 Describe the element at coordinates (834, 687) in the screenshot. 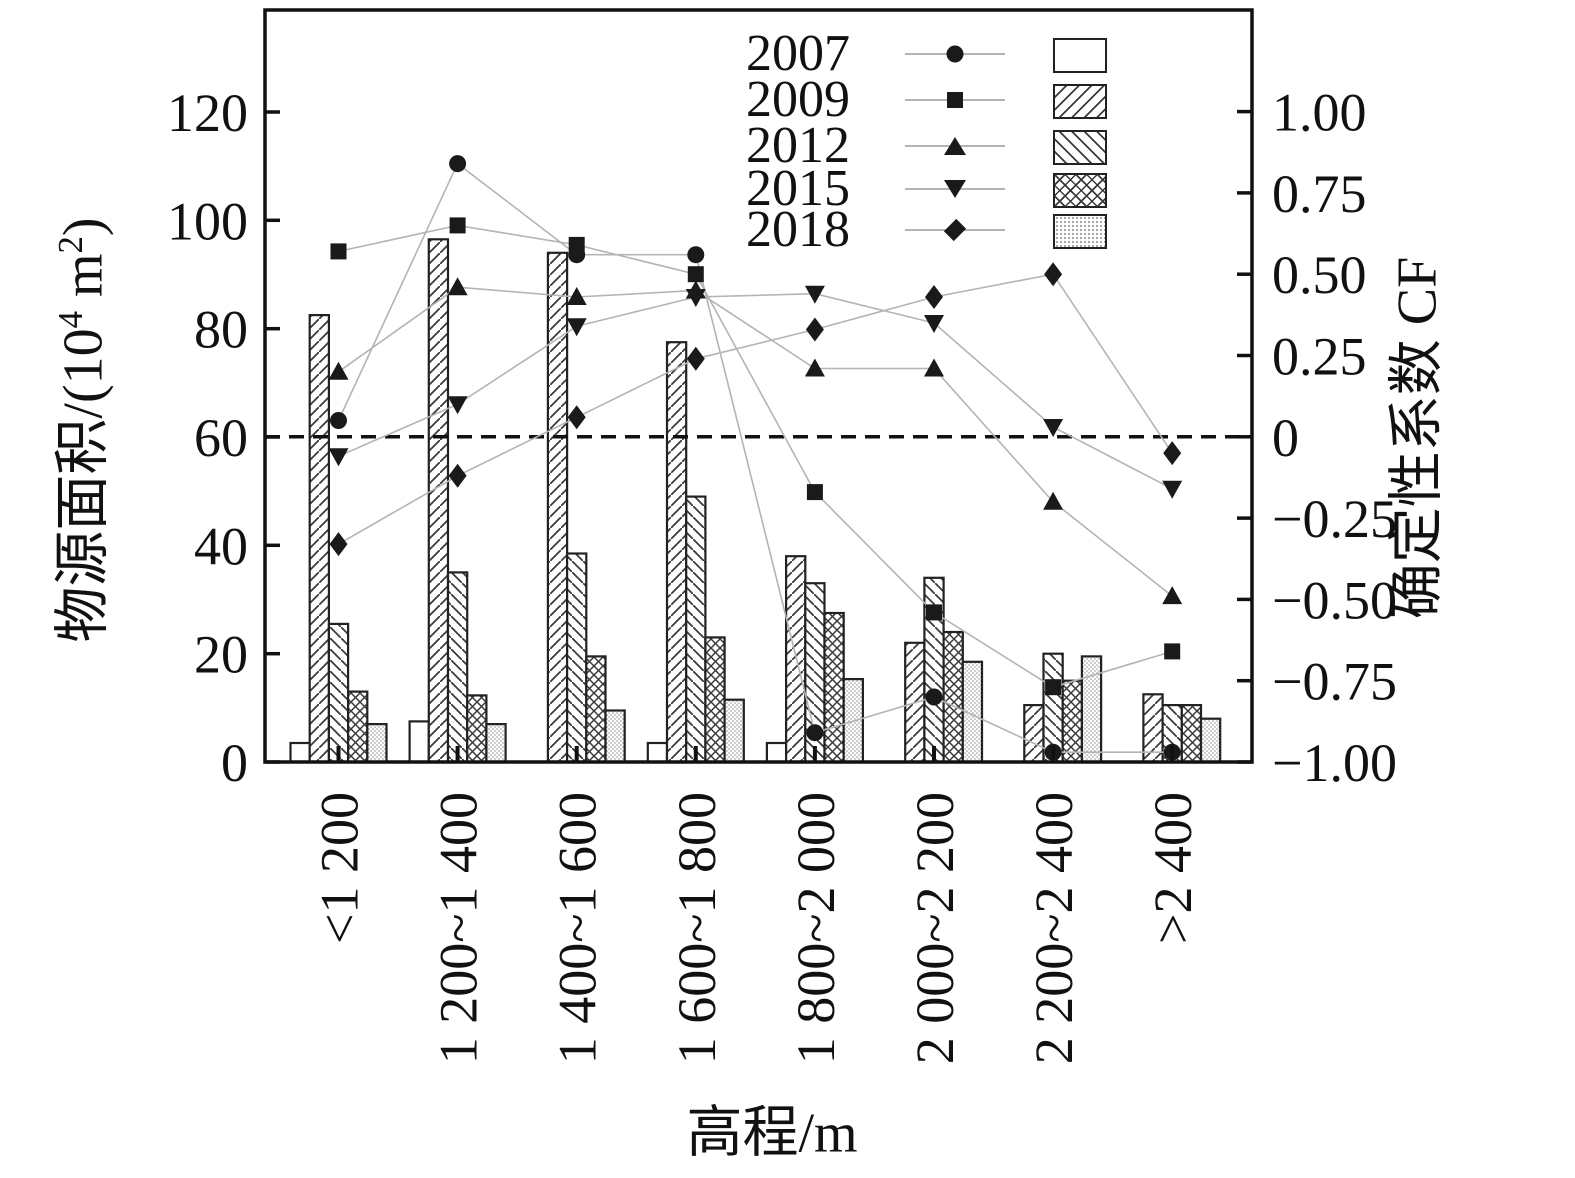

I see `bar-2015-group5` at that location.